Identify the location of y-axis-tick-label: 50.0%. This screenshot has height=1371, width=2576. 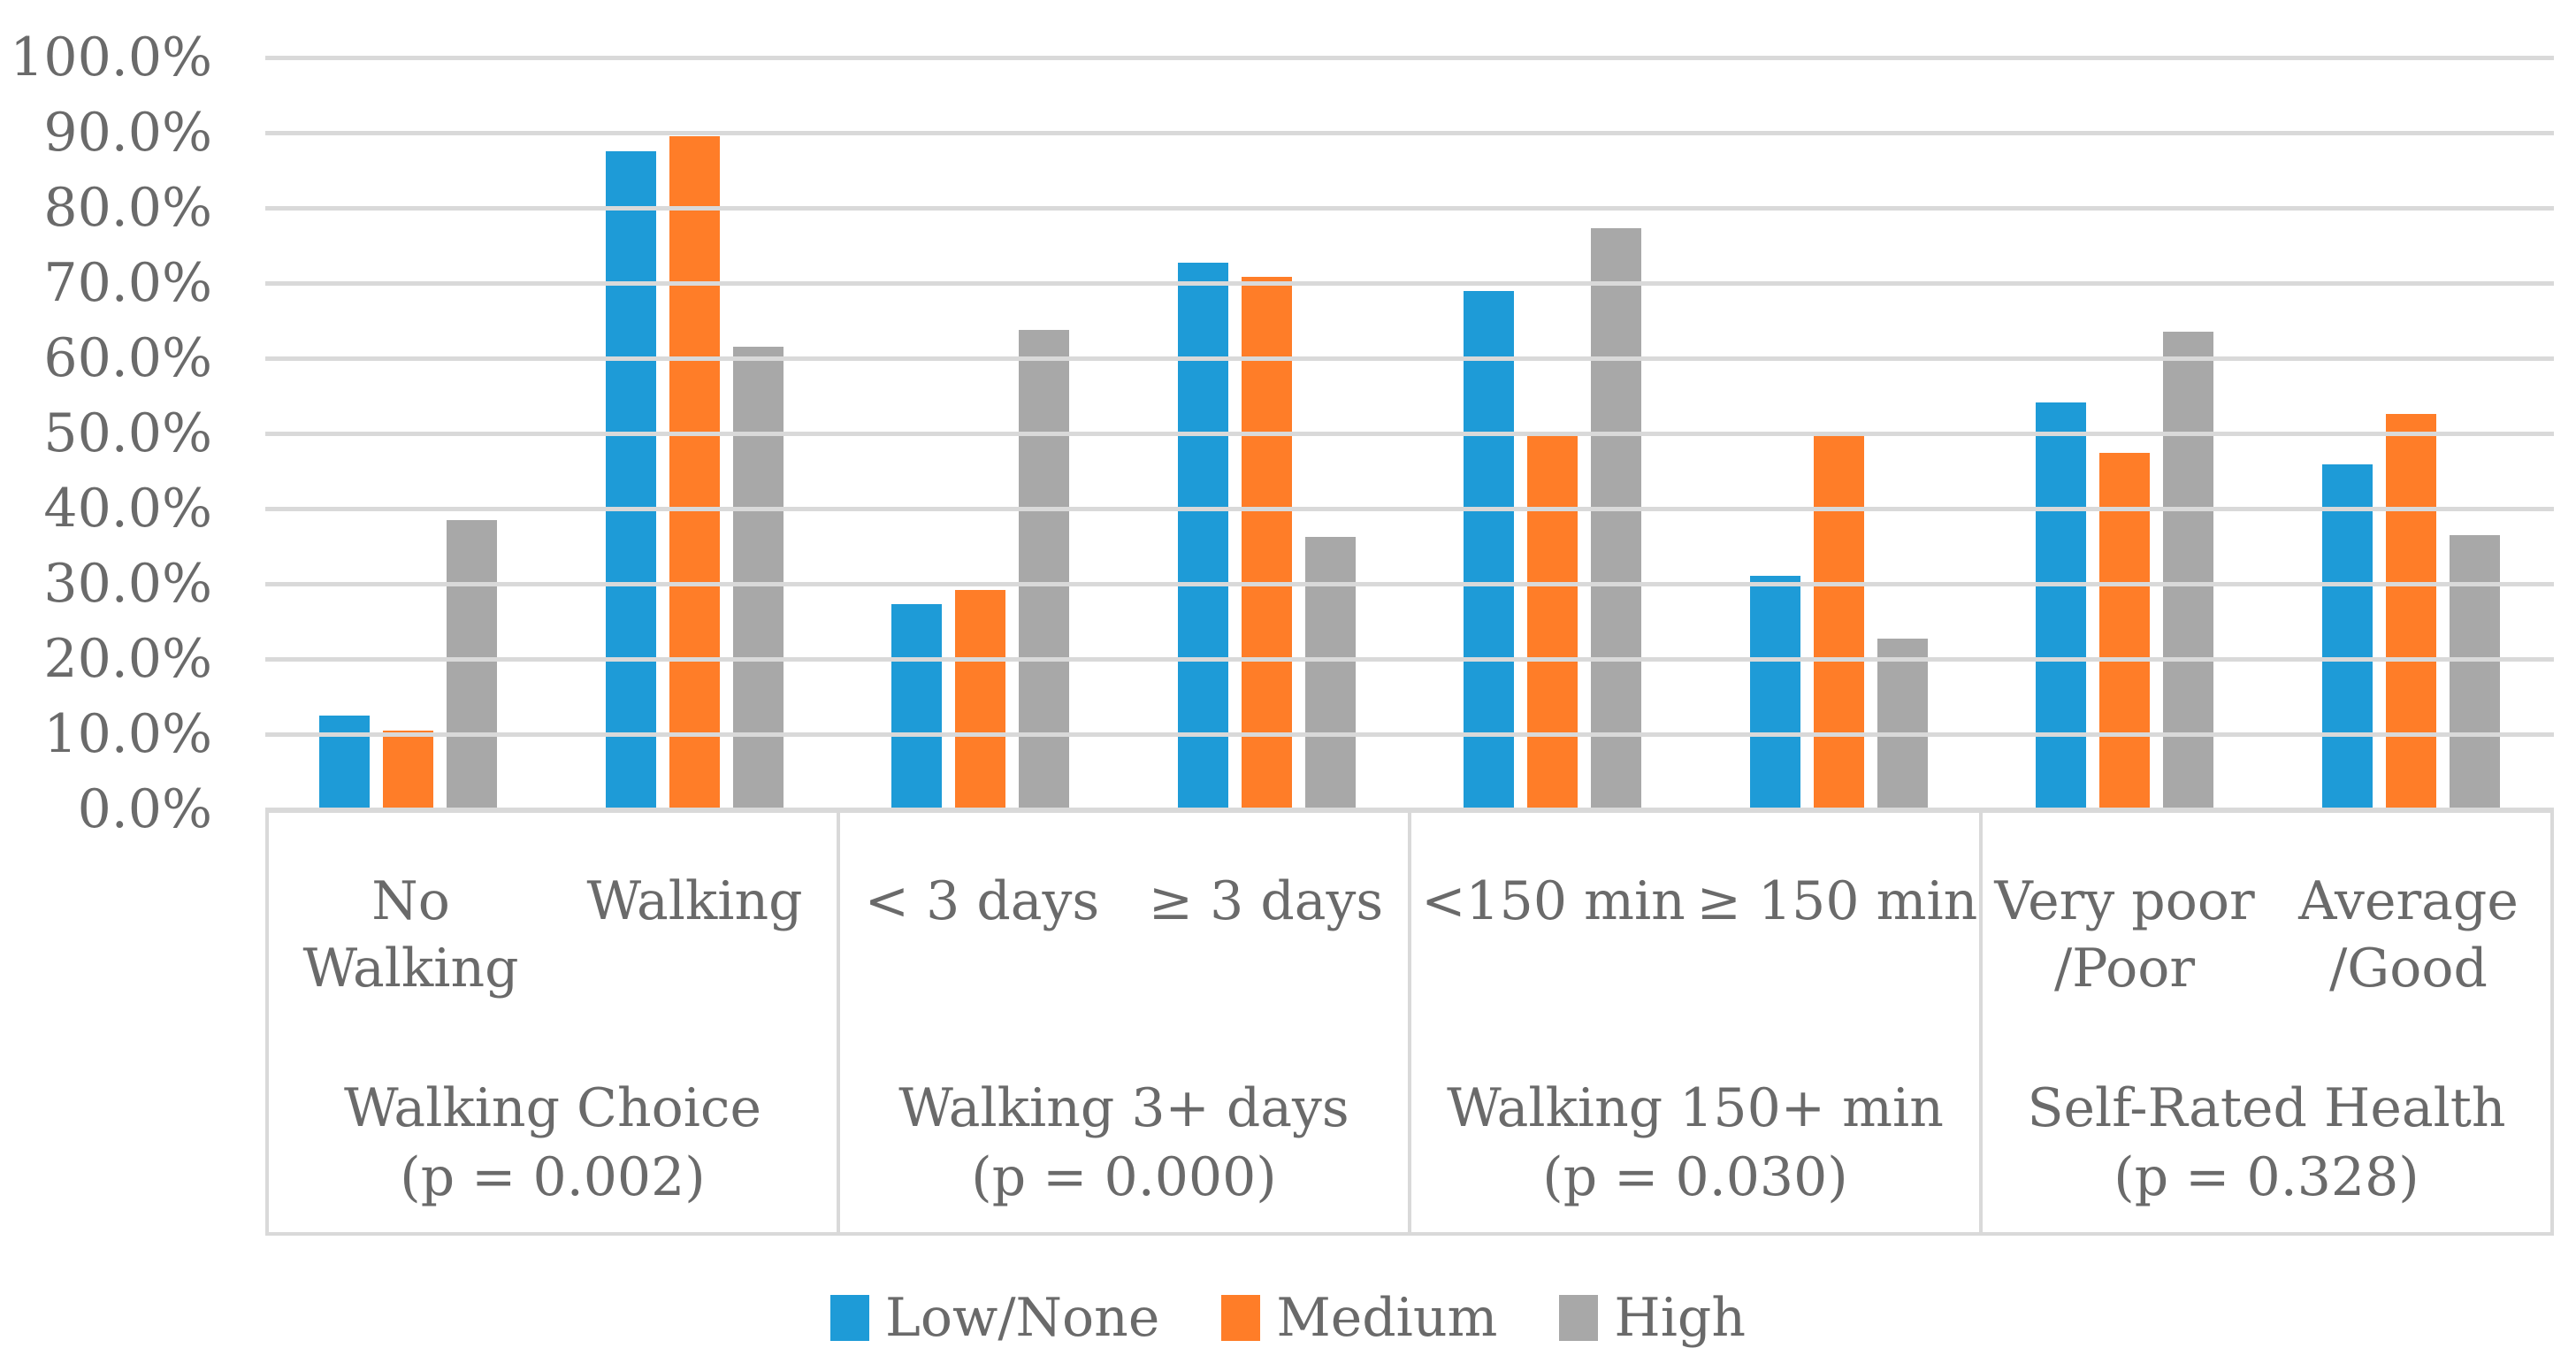
(127, 433).